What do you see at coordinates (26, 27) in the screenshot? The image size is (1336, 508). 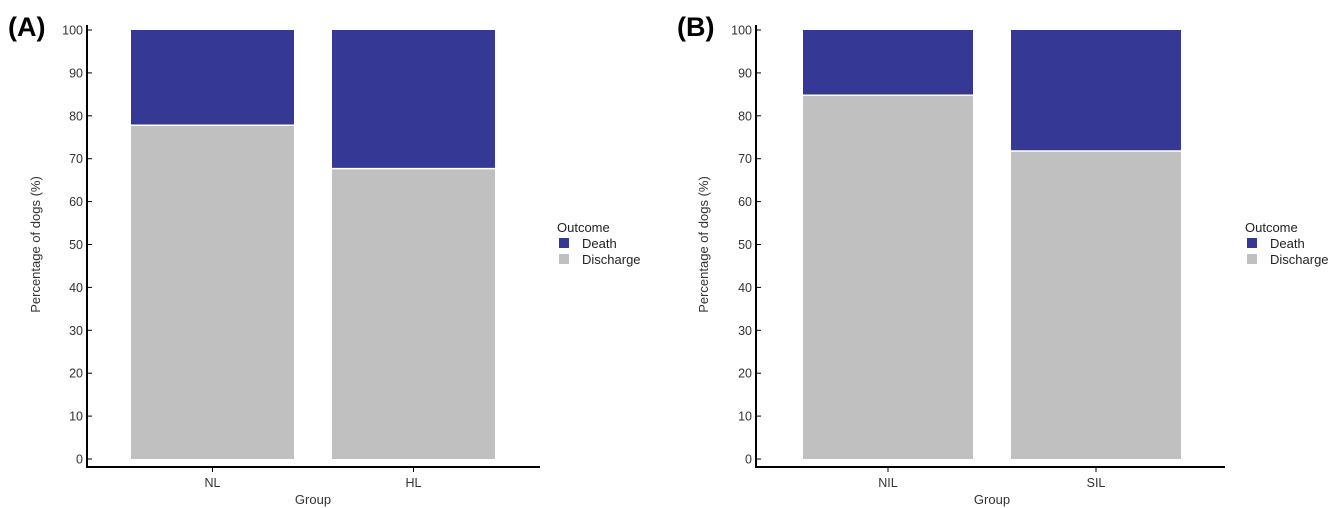 I see `panel-label: (A)` at bounding box center [26, 27].